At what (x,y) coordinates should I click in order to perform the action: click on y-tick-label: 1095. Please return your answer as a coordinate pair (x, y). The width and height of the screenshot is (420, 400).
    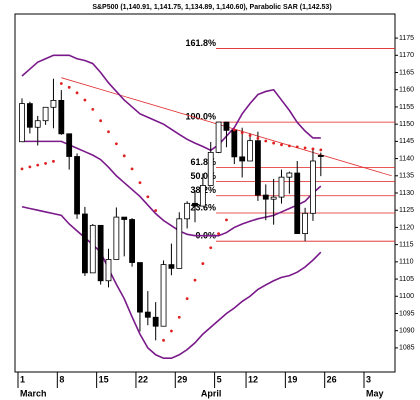
    Looking at the image, I should click on (407, 313).